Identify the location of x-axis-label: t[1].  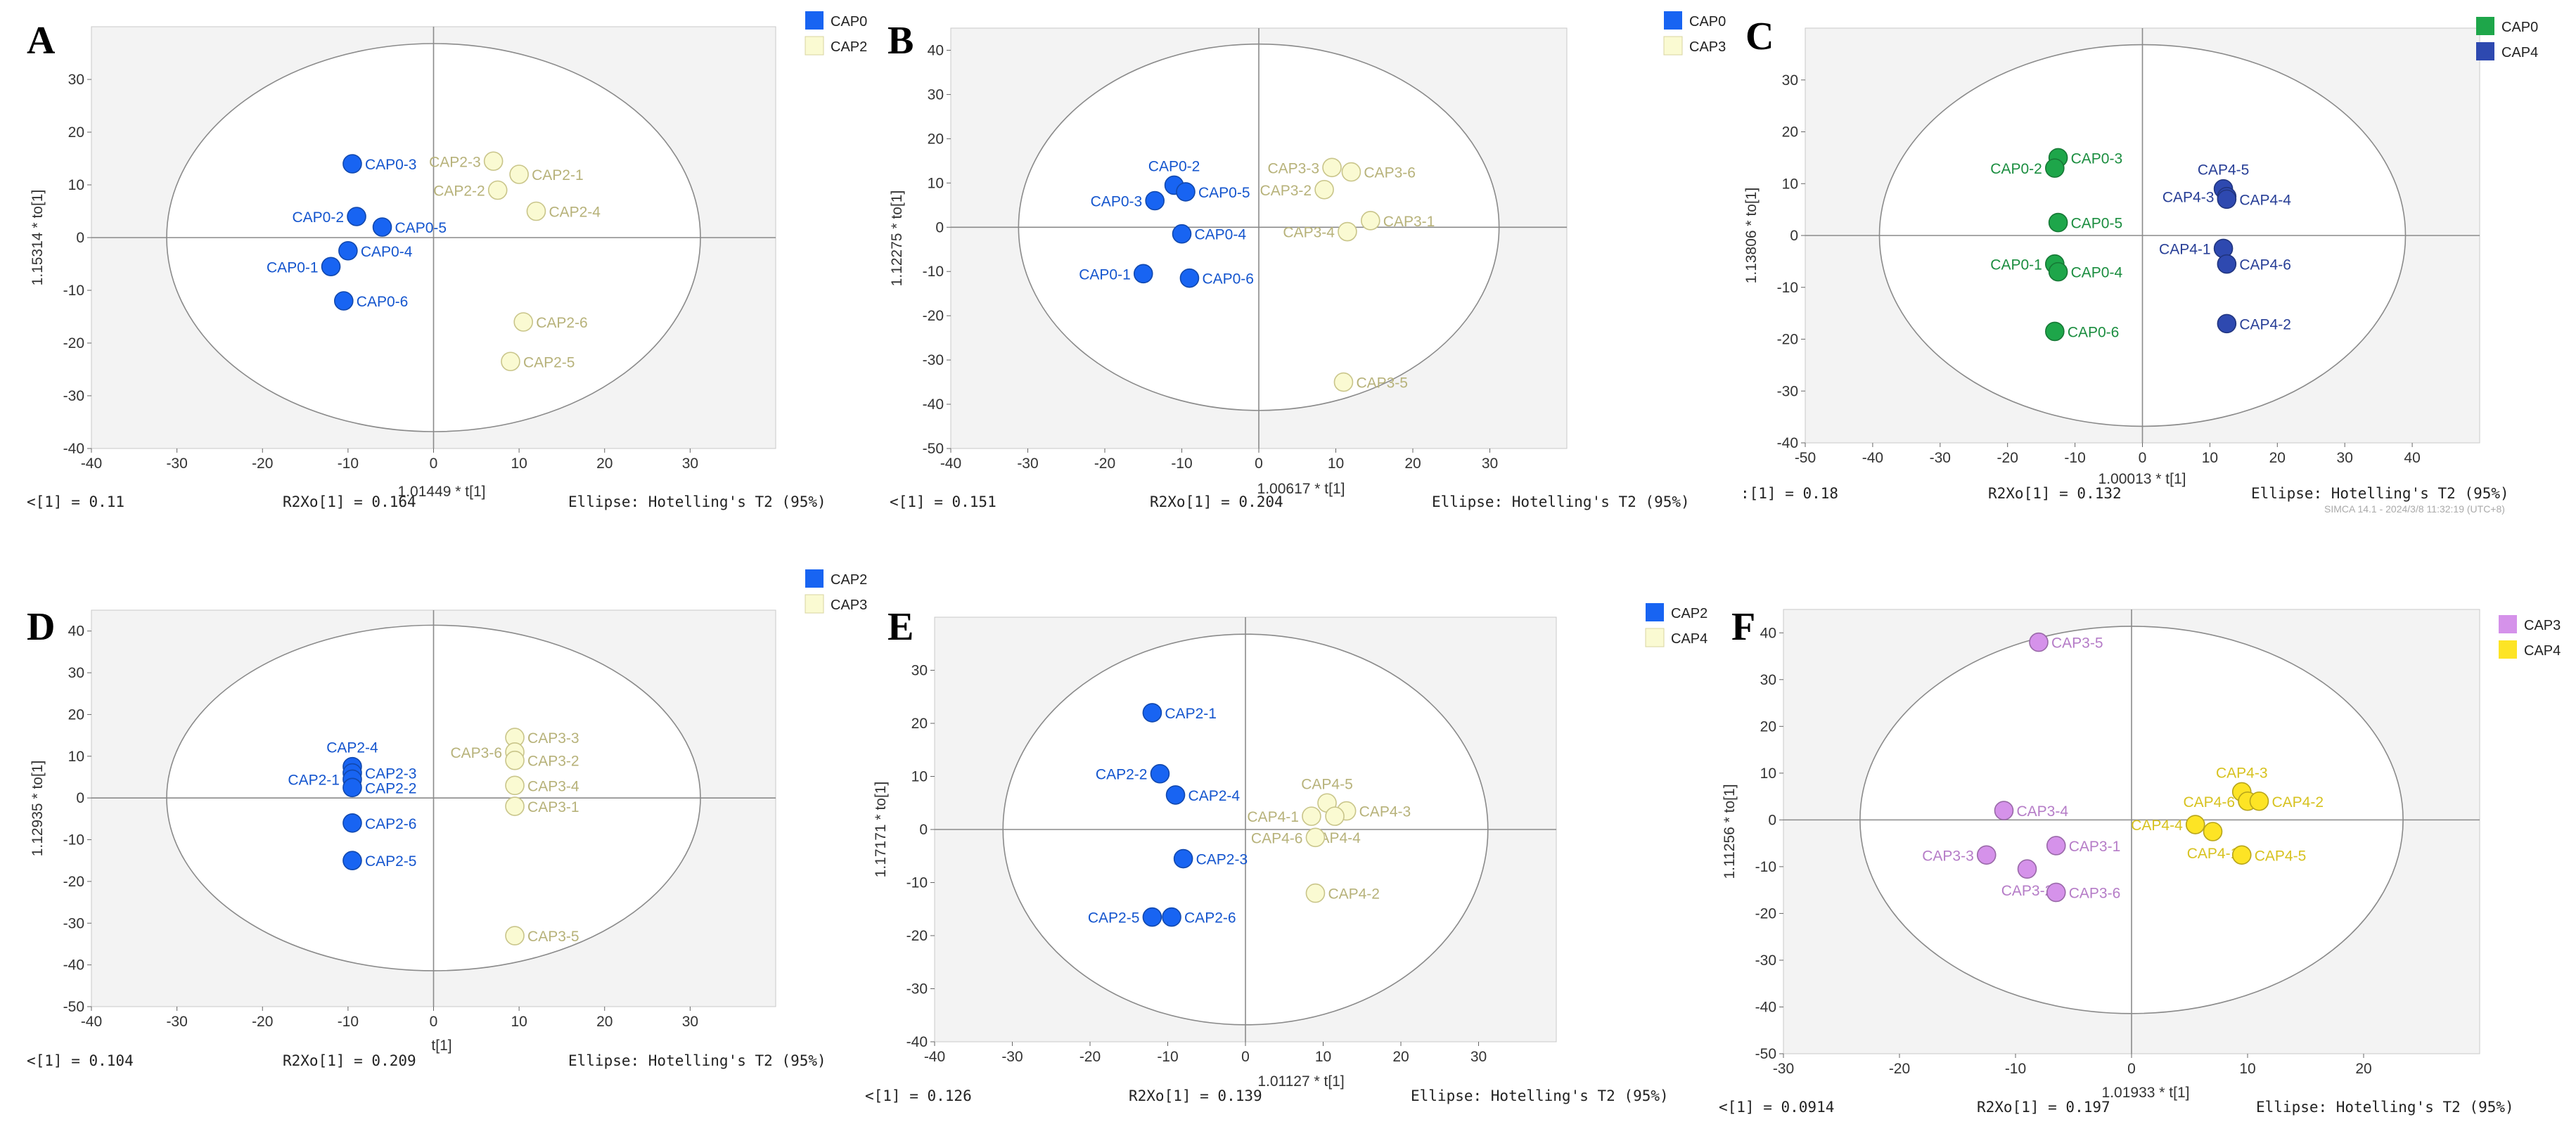
(441, 1046).